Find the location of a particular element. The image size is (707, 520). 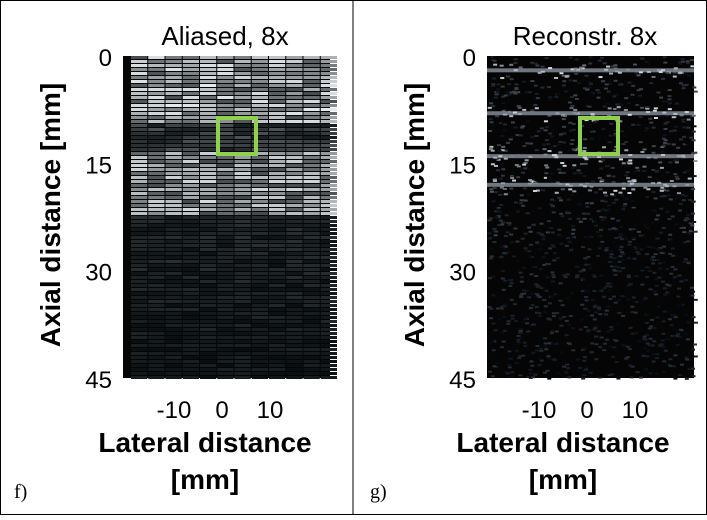

x-tick-label: -10 is located at coordinates (174, 410).